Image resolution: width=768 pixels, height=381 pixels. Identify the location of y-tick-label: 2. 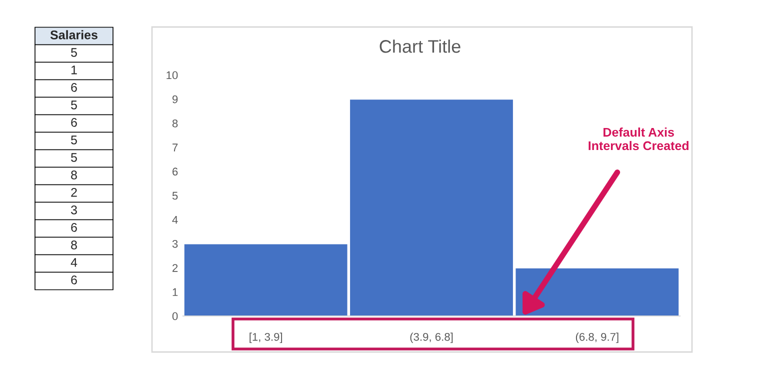
(175, 268).